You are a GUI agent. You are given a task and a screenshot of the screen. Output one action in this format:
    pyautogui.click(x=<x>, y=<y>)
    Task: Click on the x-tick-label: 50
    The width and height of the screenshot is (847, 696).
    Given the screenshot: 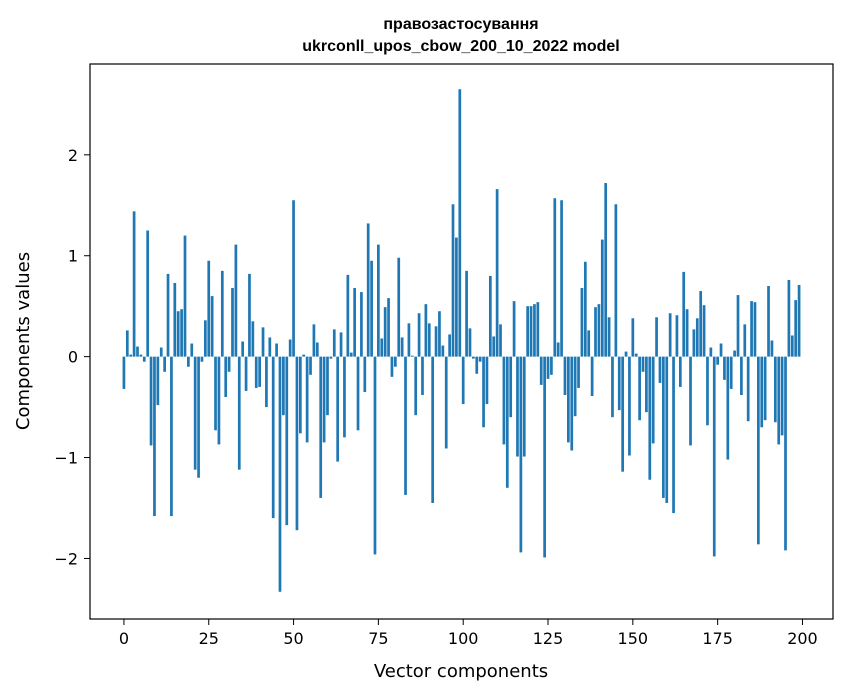 What is the action you would take?
    pyautogui.click(x=293, y=638)
    